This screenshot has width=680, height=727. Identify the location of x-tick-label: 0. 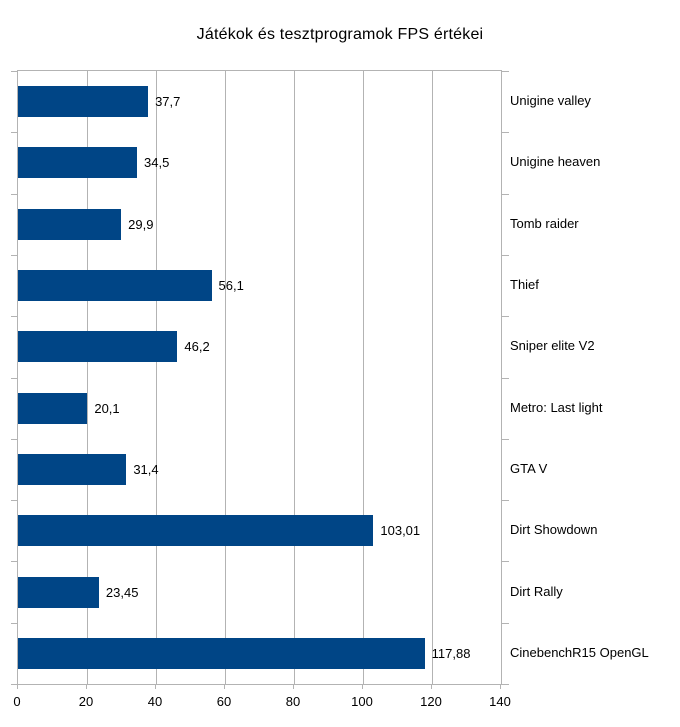
(17, 701).